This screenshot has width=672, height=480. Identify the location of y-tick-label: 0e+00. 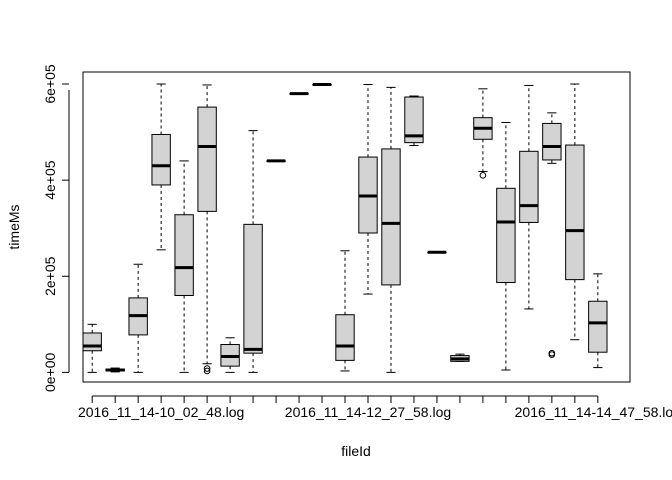
(50, 373).